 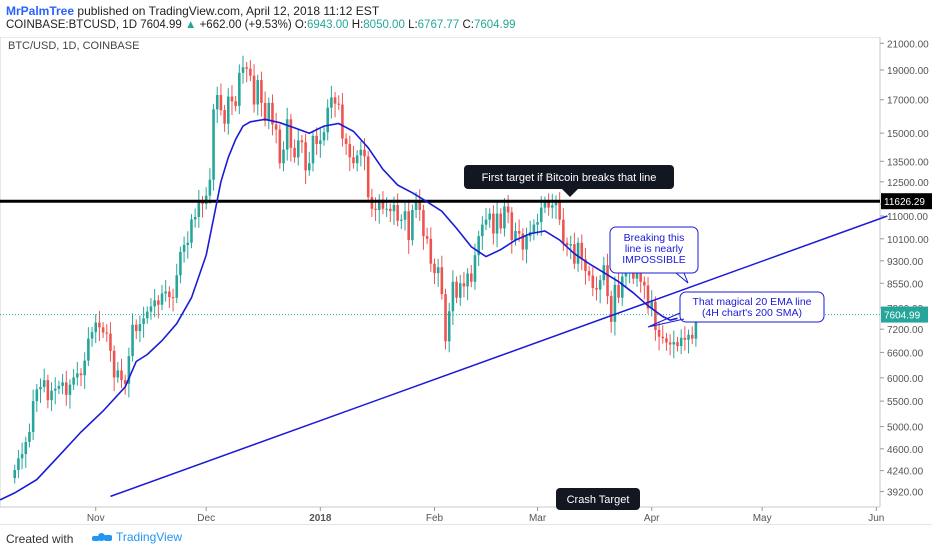 What do you see at coordinates (494, 25) in the screenshot?
I see `close-value: 7604.99` at bounding box center [494, 25].